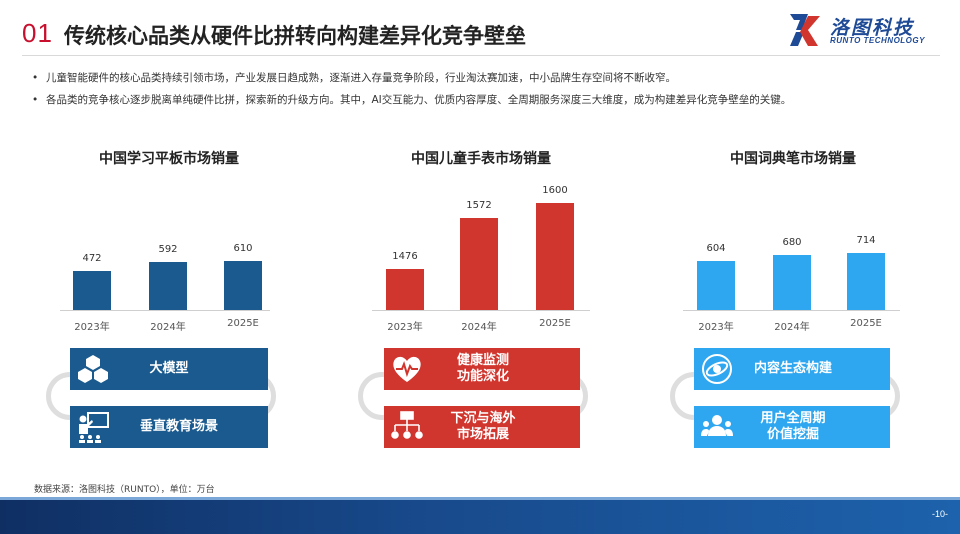 The height and width of the screenshot is (534, 960). I want to click on card-label: 下沉与海外 市场拓展, so click(483, 426).